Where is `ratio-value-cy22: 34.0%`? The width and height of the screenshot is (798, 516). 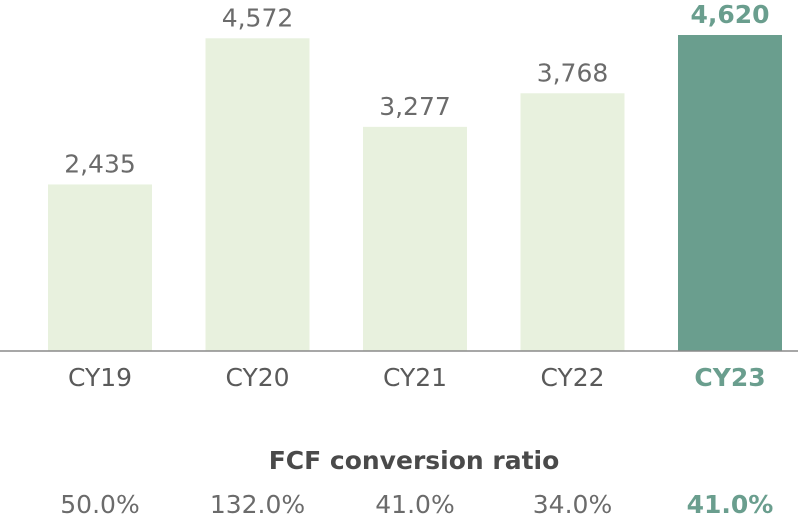 ratio-value-cy22: 34.0% is located at coordinates (572, 503).